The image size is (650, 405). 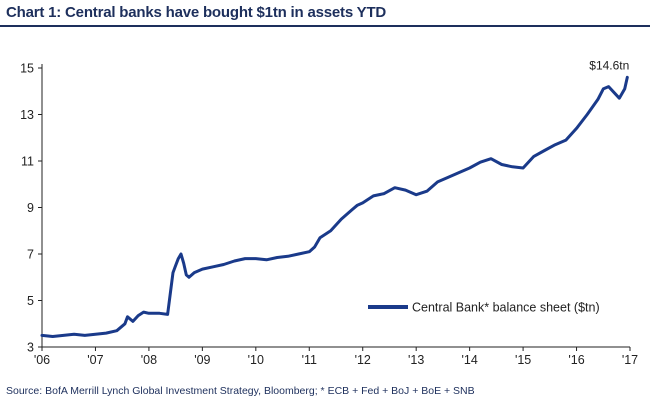 What do you see at coordinates (336, 357) in the screenshot?
I see `x-ticks: '06 '07 '08 '09 '10 '11 '12 '13 '14 '15 '16 '17` at bounding box center [336, 357].